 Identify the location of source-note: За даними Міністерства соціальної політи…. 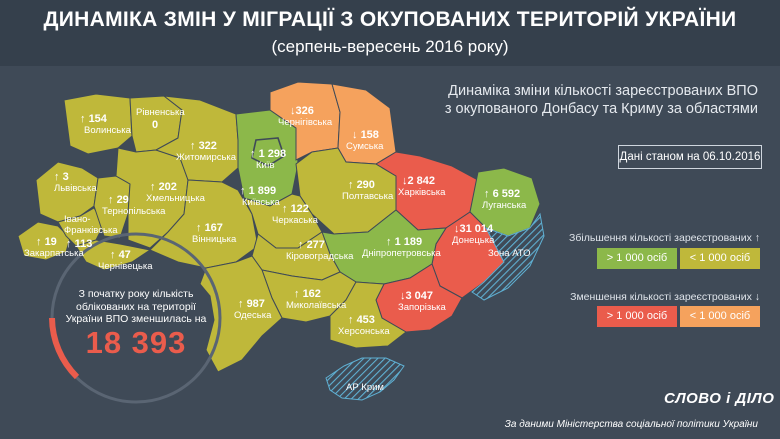
(631, 424).